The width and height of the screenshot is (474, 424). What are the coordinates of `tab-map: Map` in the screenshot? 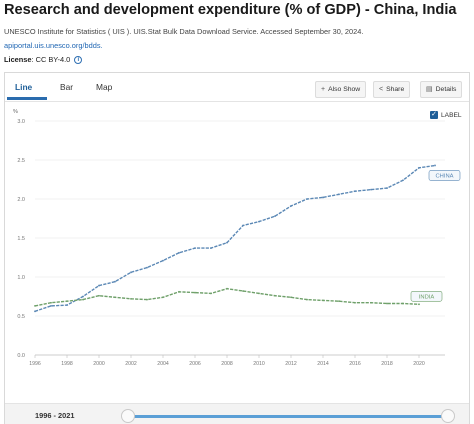 It's located at (104, 87).